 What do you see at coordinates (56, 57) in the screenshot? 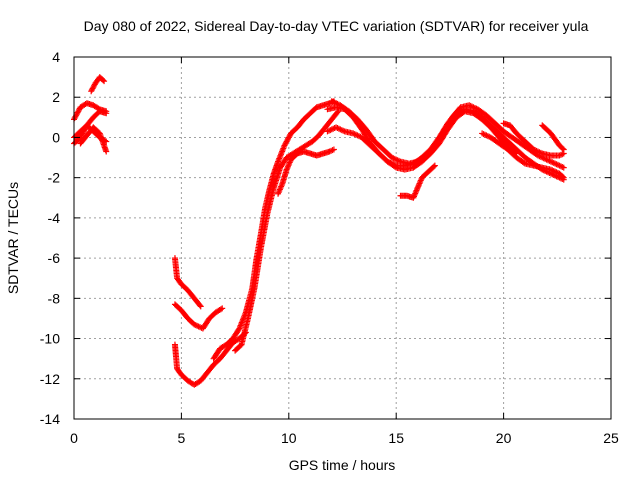
I see `y-tick-label: 4` at bounding box center [56, 57].